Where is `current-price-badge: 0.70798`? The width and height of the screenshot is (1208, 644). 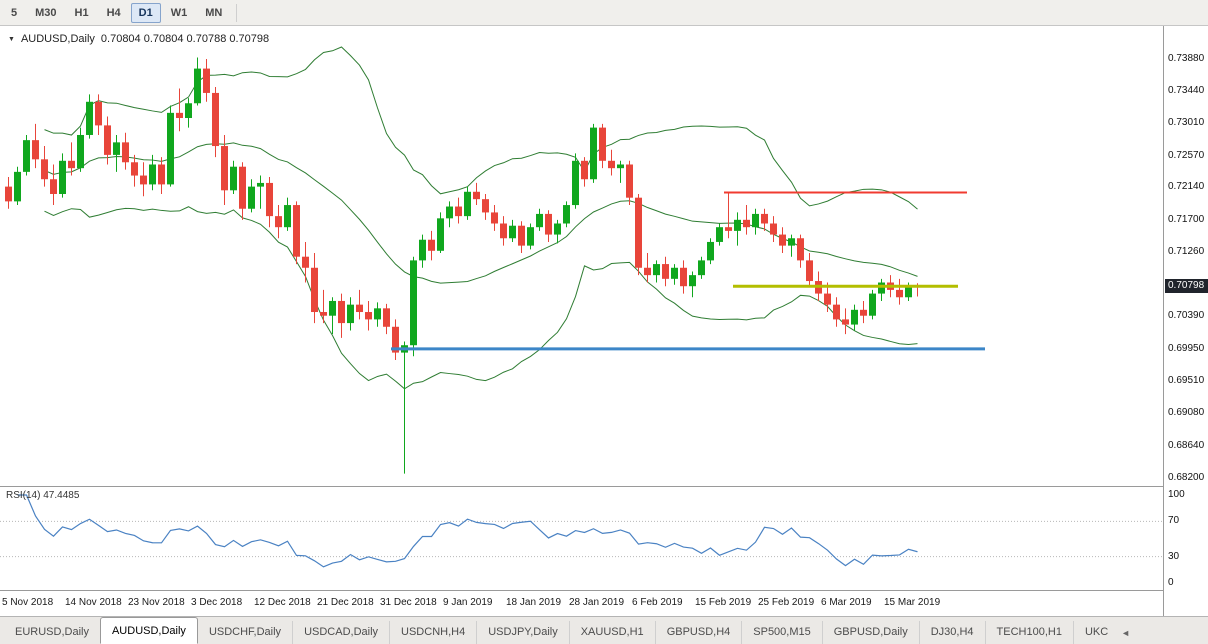
current-price-badge: 0.70798 is located at coordinates (1186, 286).